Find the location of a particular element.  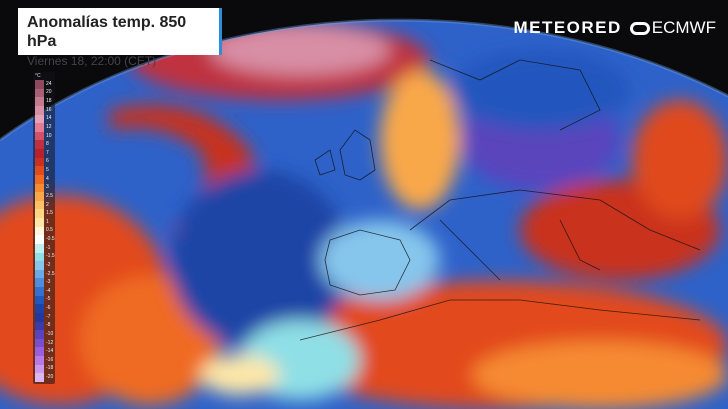

legend-item: -12 is located at coordinates (44, 343).